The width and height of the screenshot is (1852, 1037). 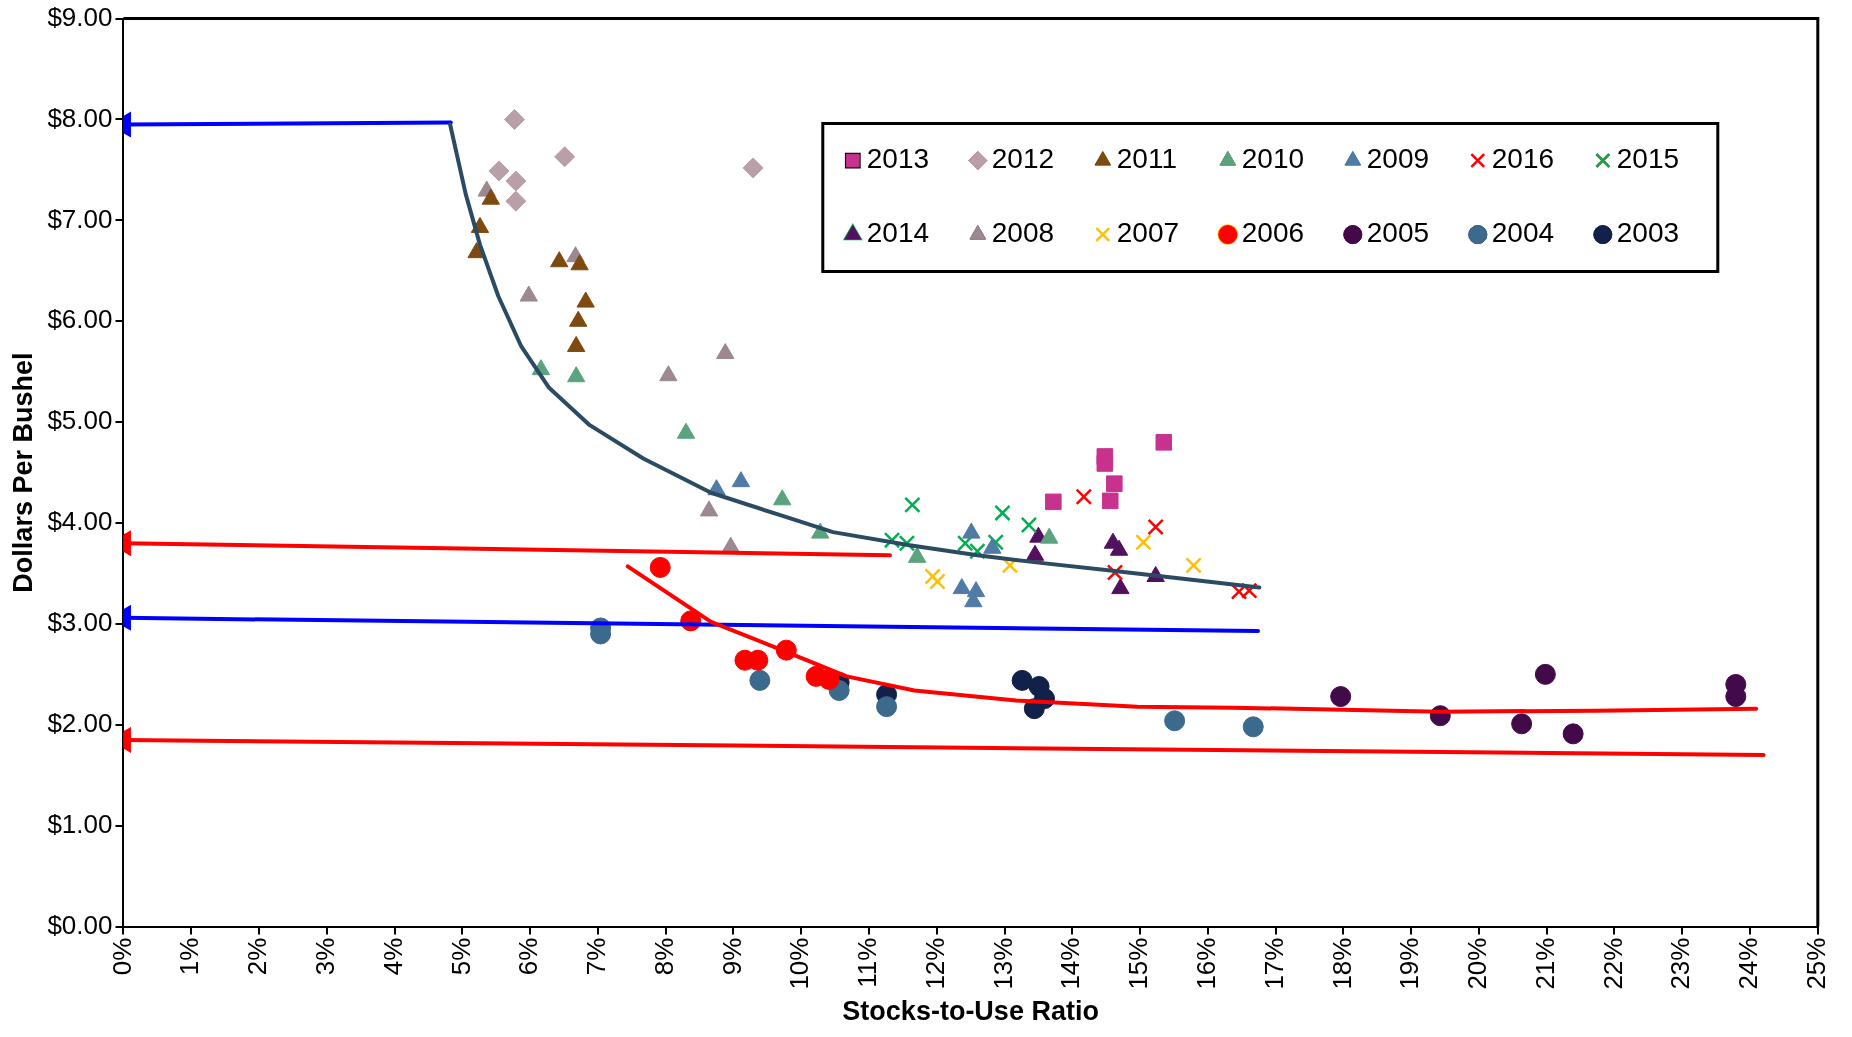 I want to click on x-tick-label: 21%, so click(x=1544, y=963).